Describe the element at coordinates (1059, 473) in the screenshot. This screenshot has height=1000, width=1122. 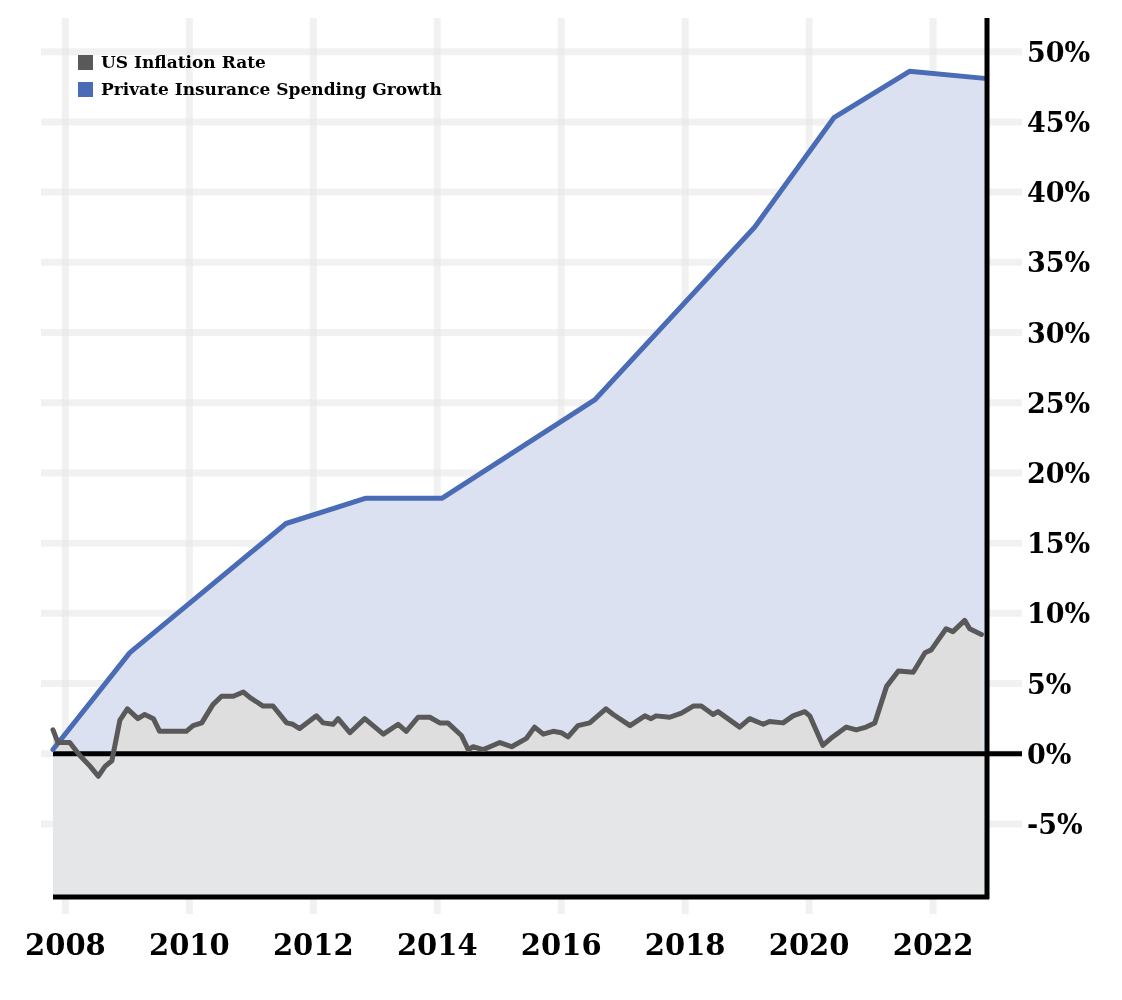
I see `y-tick-label: 20%` at that location.